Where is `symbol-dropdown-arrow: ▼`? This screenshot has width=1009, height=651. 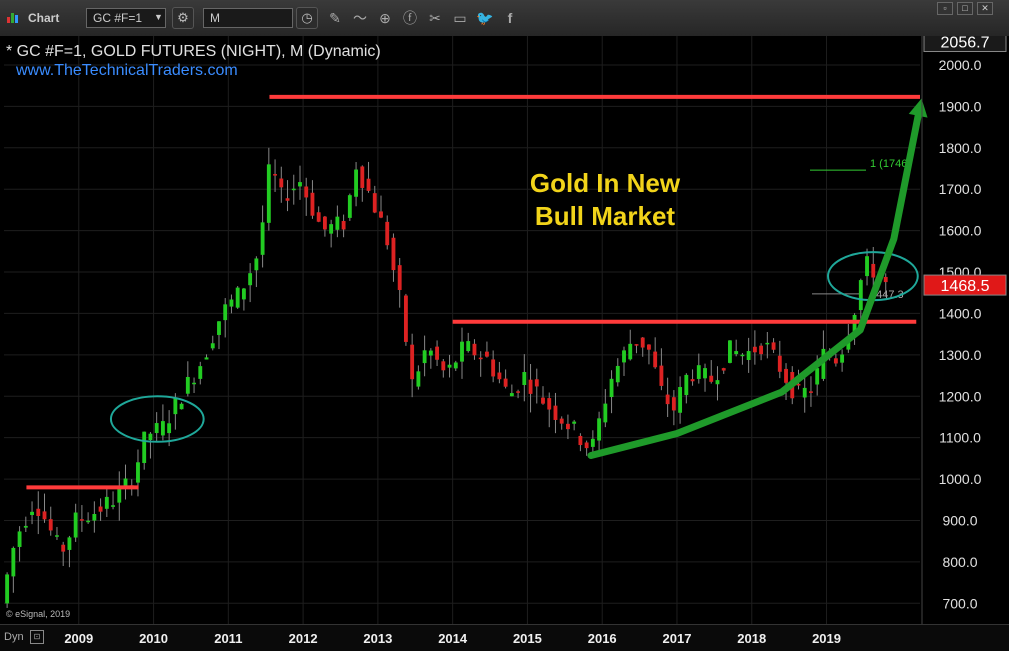
symbol-dropdown-arrow: ▼ is located at coordinates (158, 17).